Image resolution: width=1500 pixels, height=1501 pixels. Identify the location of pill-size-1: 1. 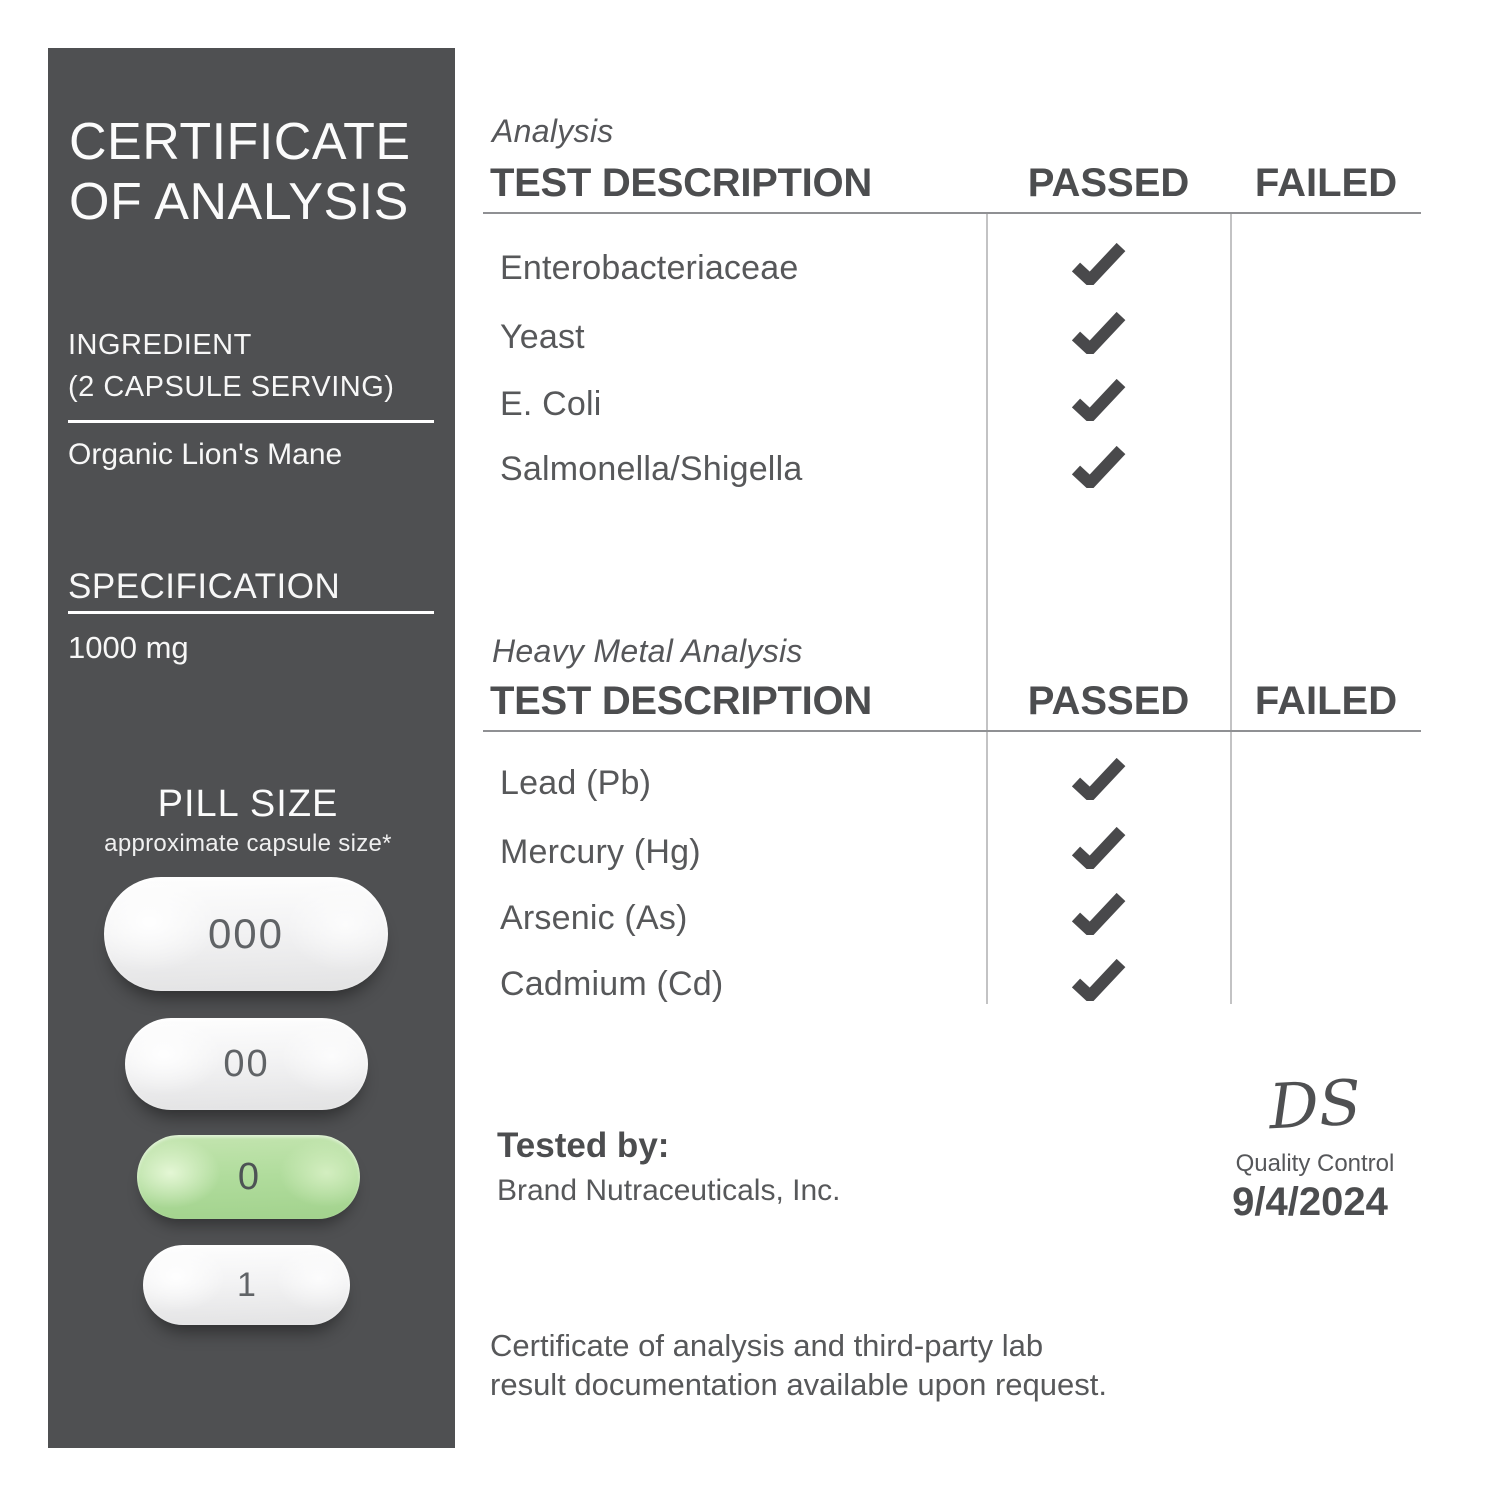
(246, 1285).